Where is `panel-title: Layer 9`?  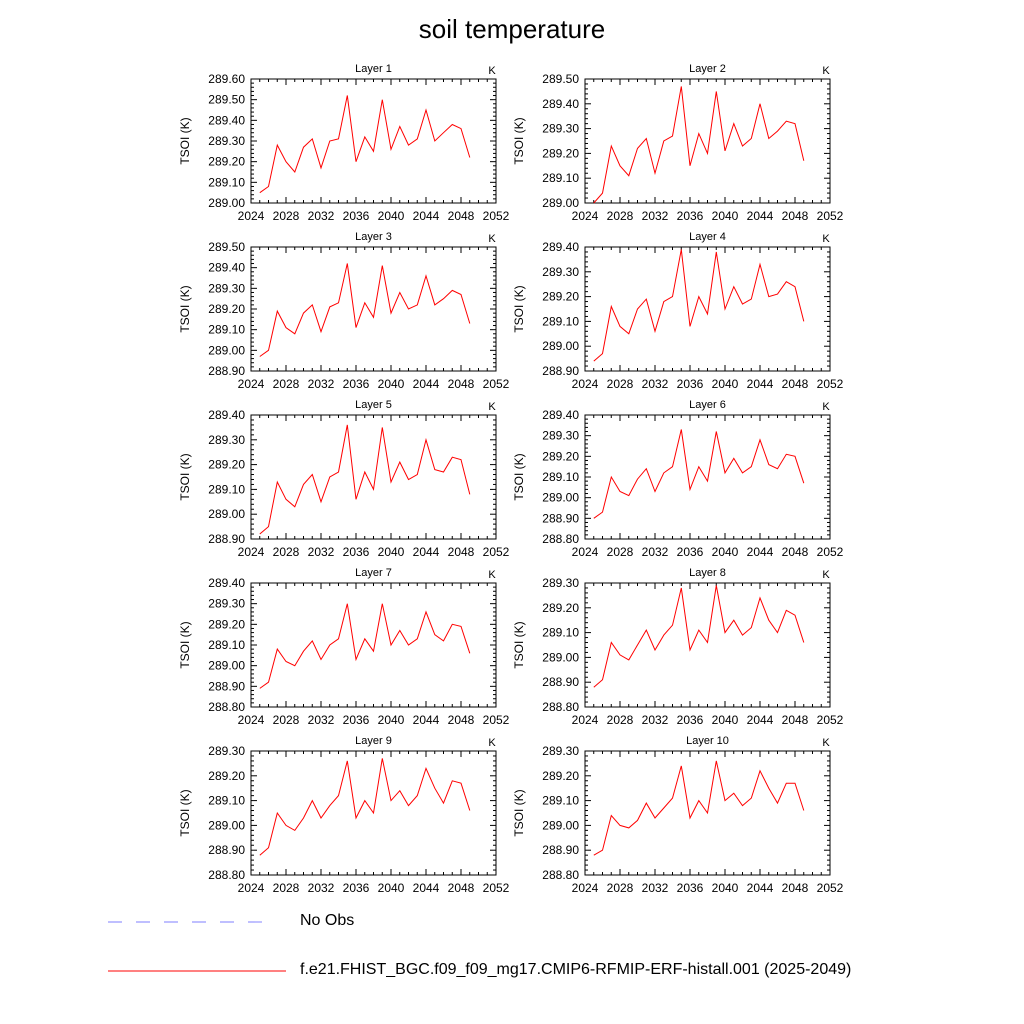
panel-title: Layer 9 is located at coordinates (373, 741).